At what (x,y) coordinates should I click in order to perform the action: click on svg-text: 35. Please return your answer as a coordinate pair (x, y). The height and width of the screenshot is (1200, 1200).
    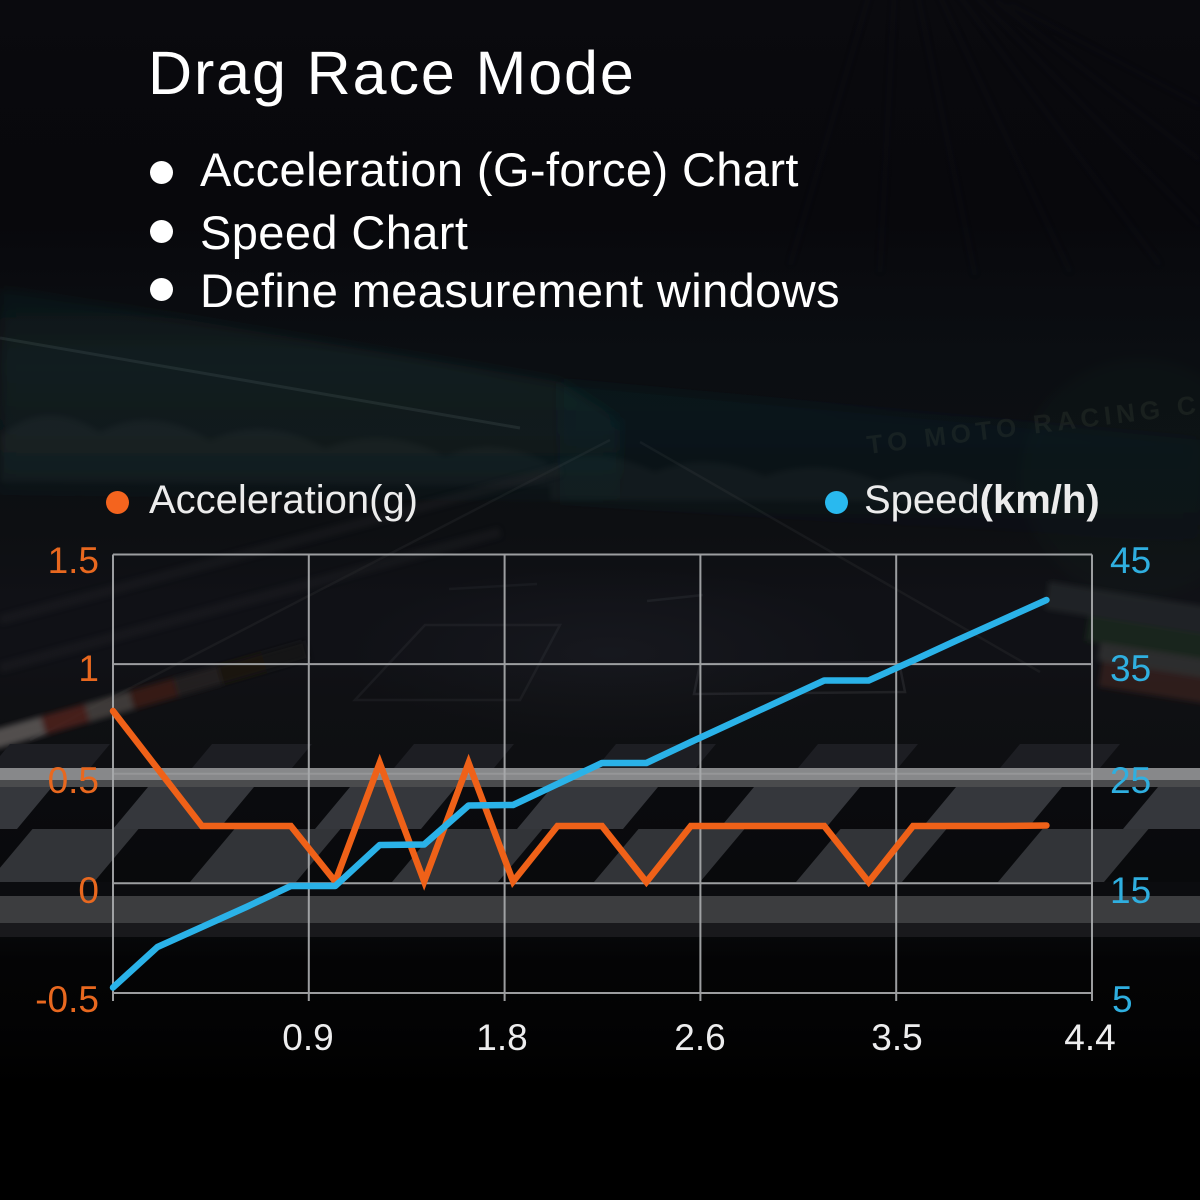
    Looking at the image, I should click on (1130, 668).